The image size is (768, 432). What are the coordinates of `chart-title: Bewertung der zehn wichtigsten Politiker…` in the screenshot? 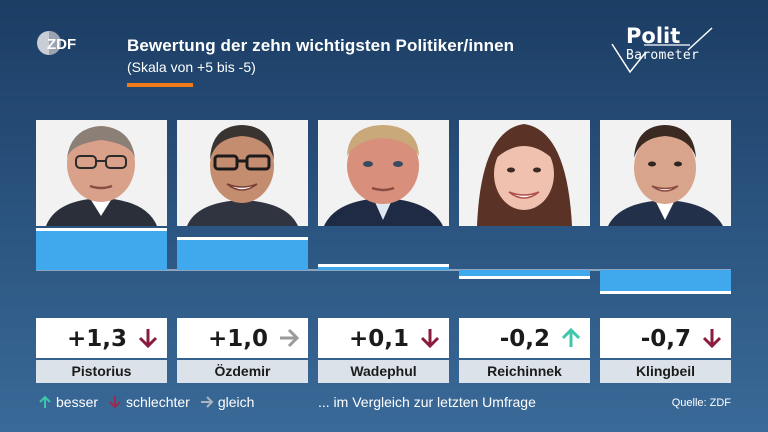 It's located at (321, 45).